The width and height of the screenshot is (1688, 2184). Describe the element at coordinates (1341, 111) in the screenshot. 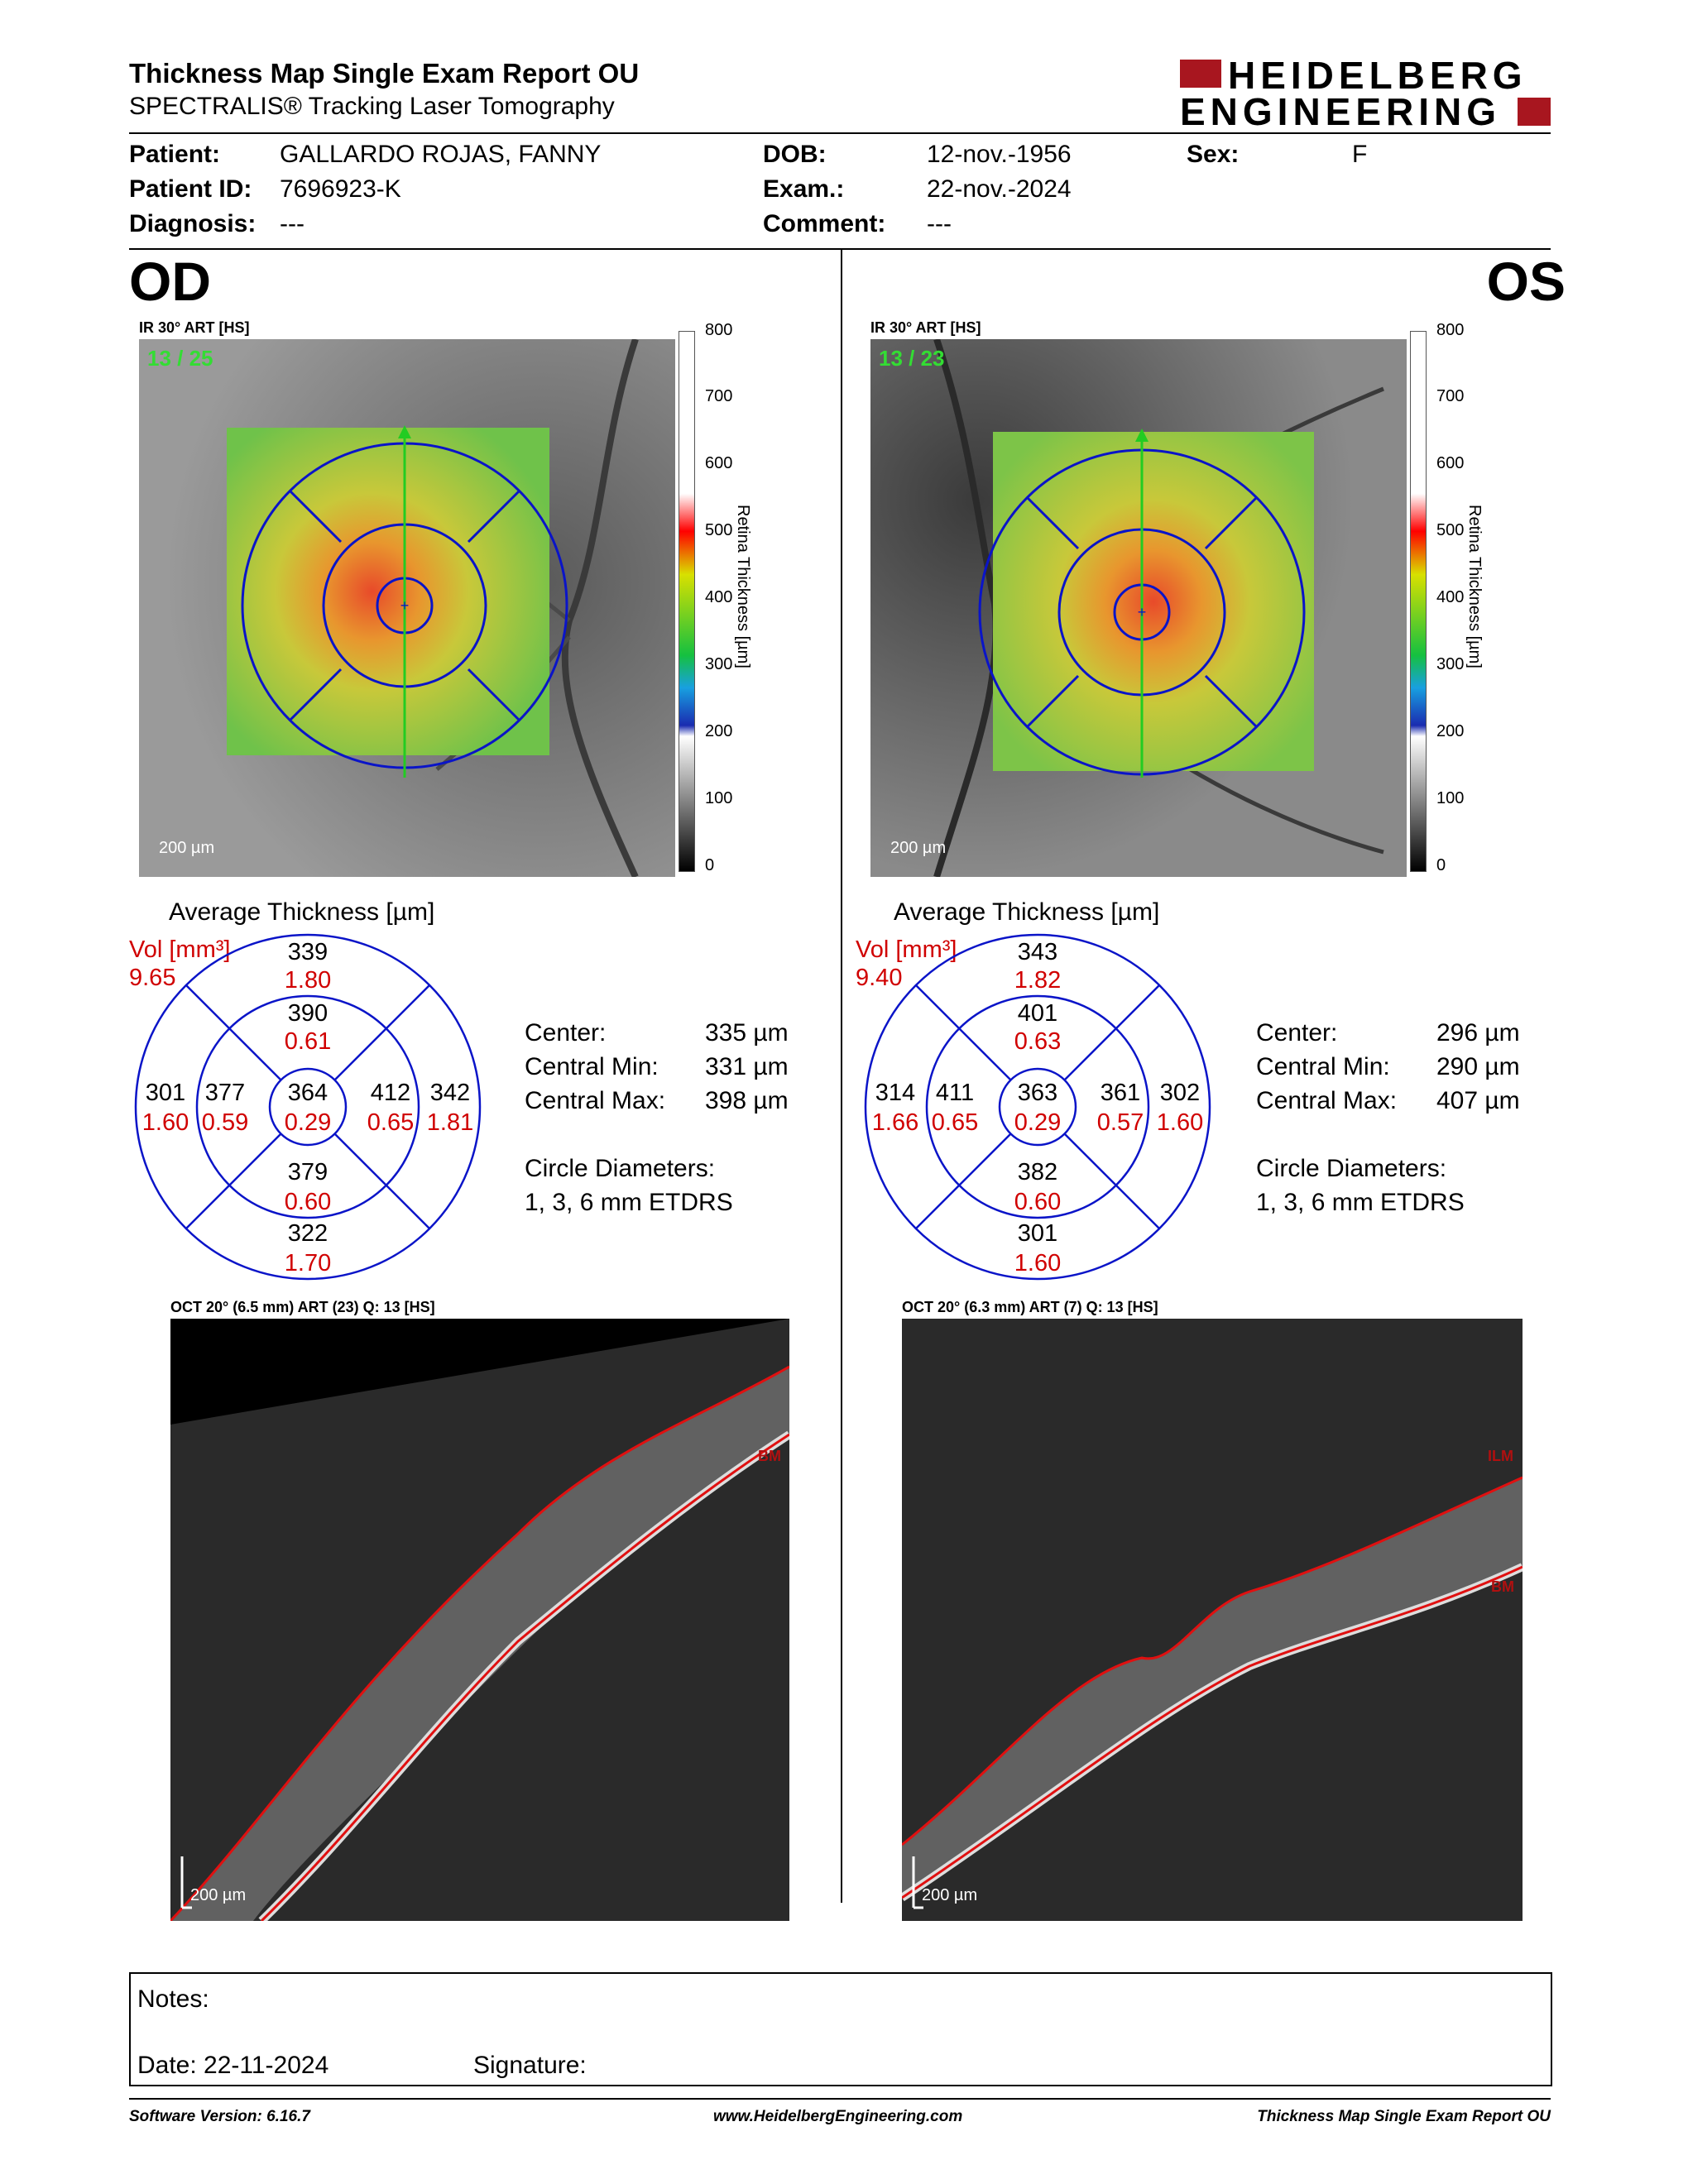

I see `logo-line2: ENGINEERING` at that location.